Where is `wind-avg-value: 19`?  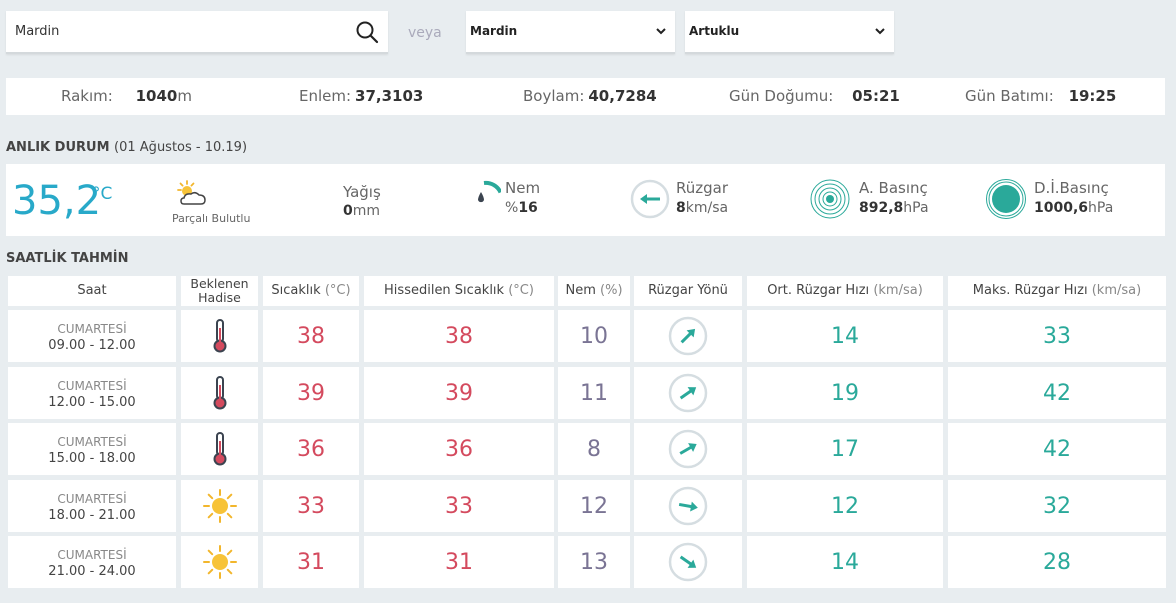 wind-avg-value: 19 is located at coordinates (845, 393).